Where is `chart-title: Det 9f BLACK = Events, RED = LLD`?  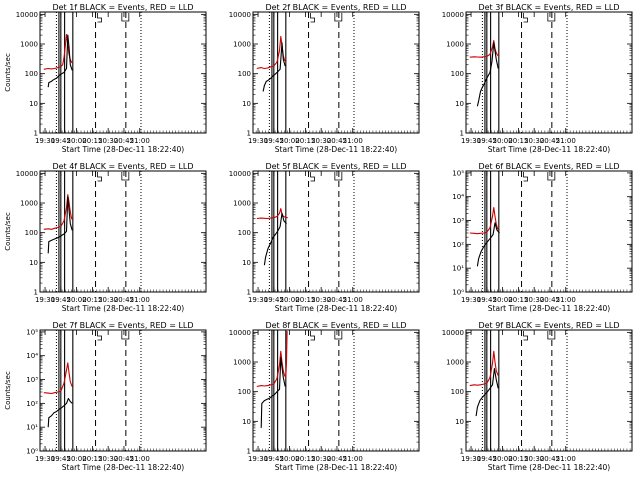 chart-title: Det 9f BLACK = Events, RED = LLD is located at coordinates (548, 325).